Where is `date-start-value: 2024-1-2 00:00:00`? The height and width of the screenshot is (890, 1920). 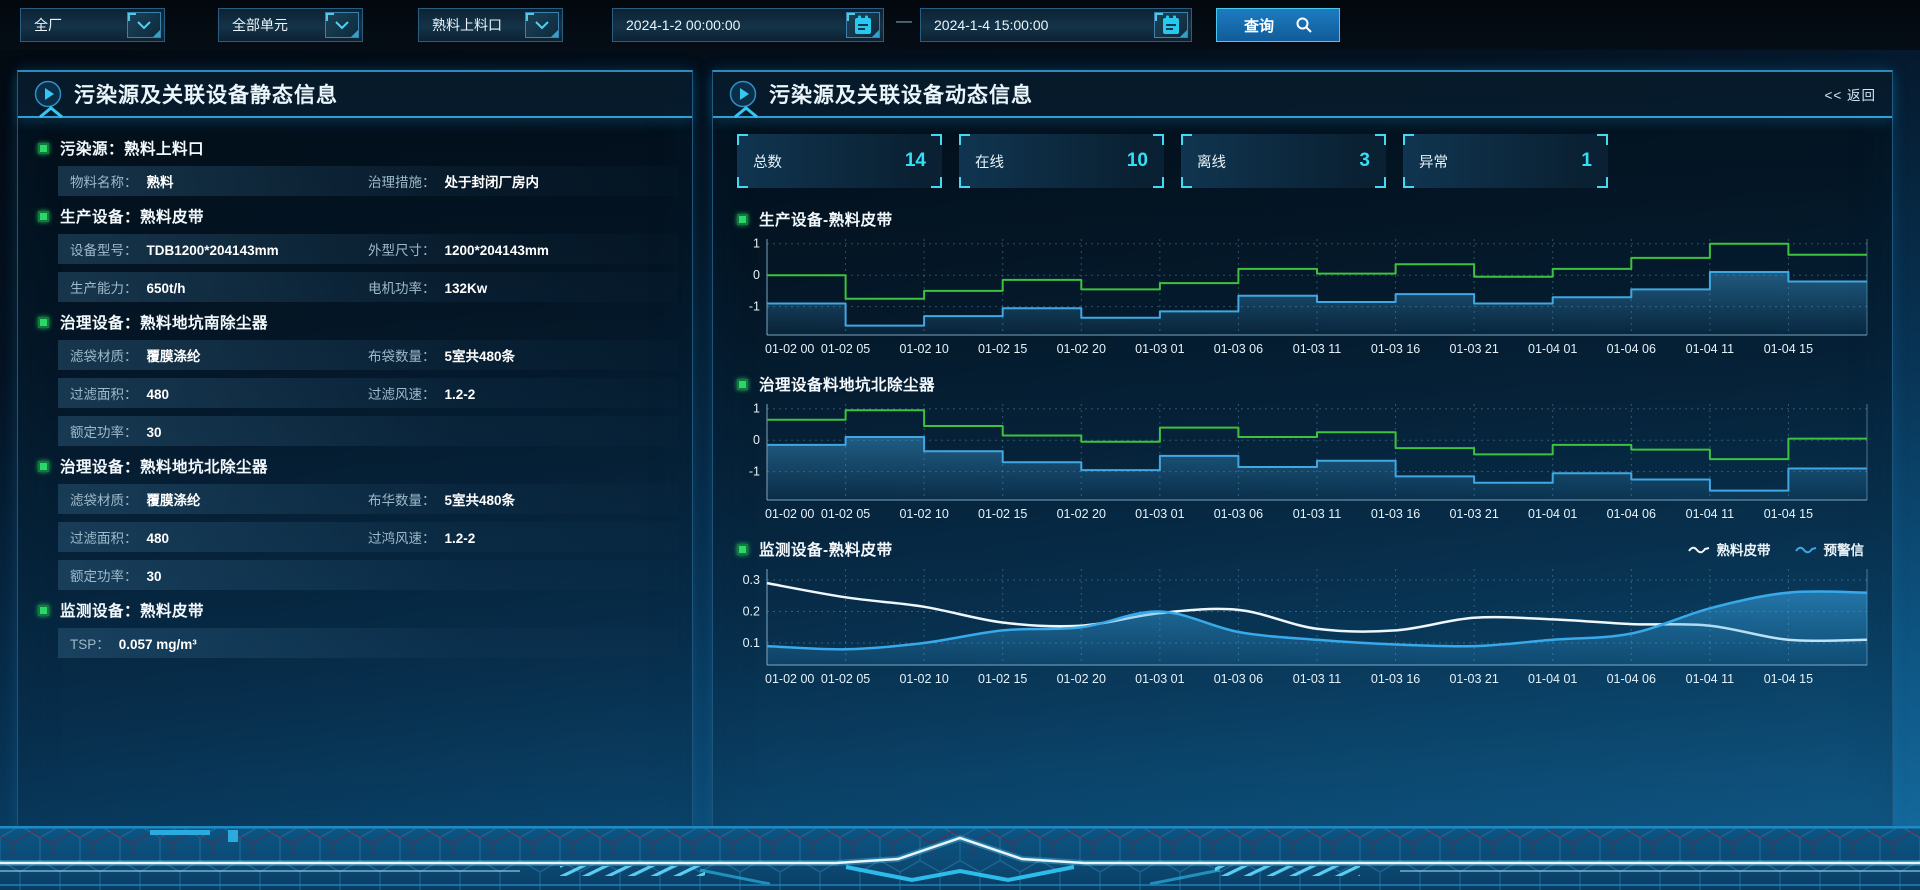
date-start-value: 2024-1-2 00:00:00 is located at coordinates (683, 25).